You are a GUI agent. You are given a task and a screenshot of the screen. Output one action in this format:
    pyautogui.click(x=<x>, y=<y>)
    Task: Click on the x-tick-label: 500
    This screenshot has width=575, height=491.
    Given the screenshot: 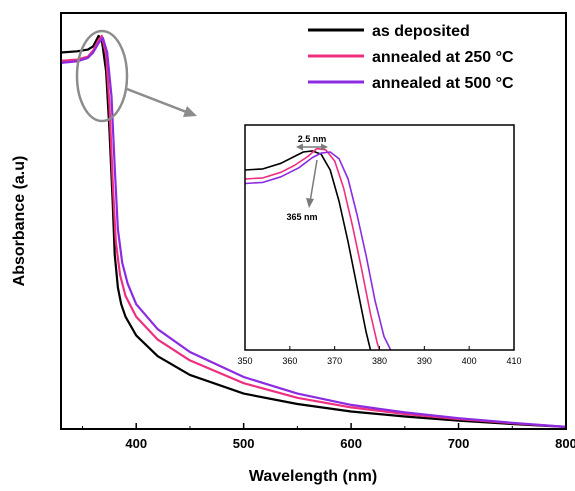 What is the action you would take?
    pyautogui.click(x=244, y=443)
    